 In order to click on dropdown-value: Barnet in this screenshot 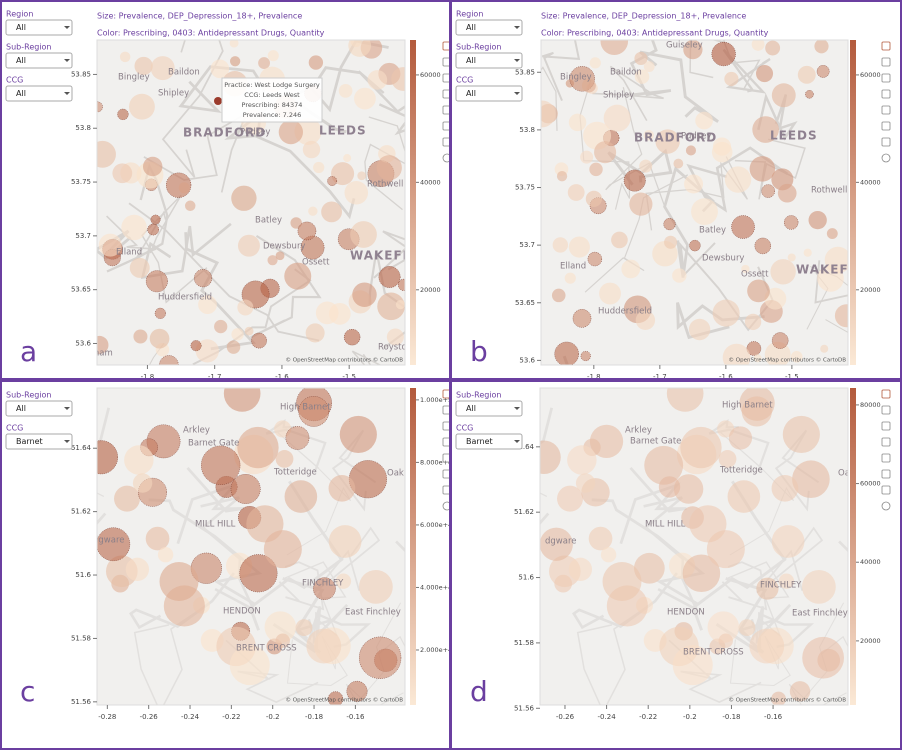, I will do `click(29, 441)`.